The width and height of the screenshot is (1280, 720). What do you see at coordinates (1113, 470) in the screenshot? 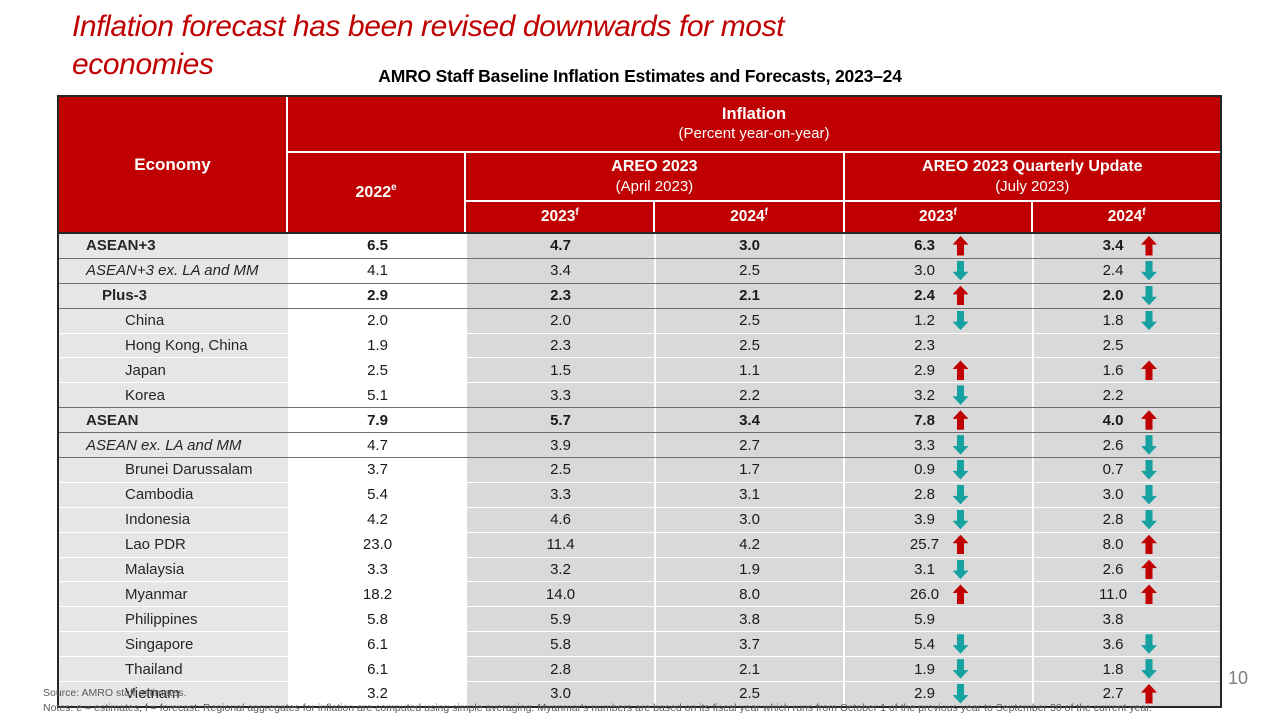
I see `cell-value: 0.7` at bounding box center [1113, 470].